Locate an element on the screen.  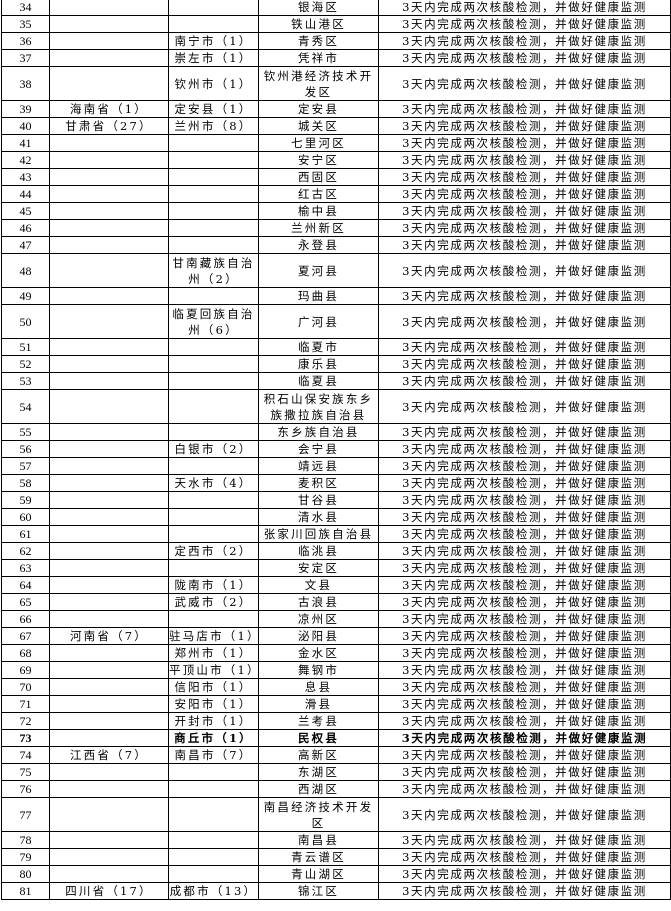
cell-no: 61 is located at coordinates (25, 534).